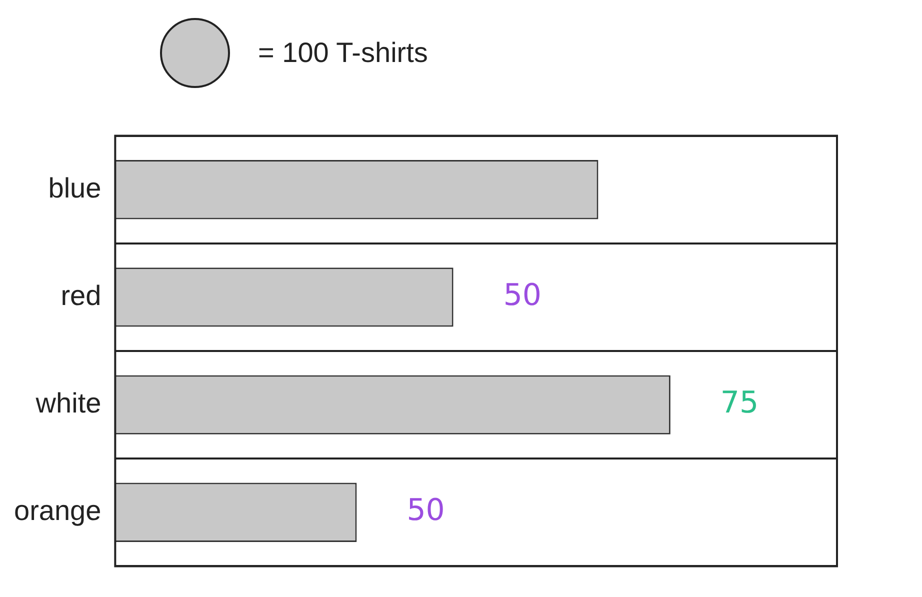 The height and width of the screenshot is (597, 922). I want to click on y-tick-label: white, so click(68, 403).